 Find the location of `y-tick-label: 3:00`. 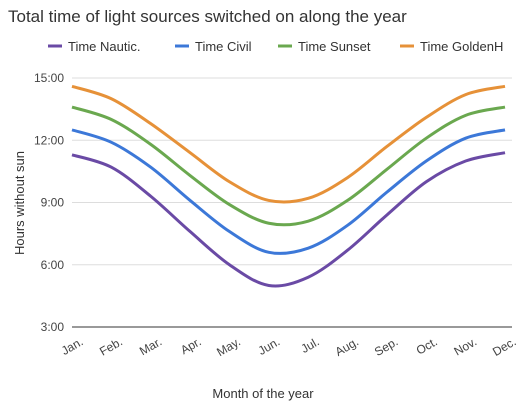

y-tick-label: 3:00 is located at coordinates (53, 327).